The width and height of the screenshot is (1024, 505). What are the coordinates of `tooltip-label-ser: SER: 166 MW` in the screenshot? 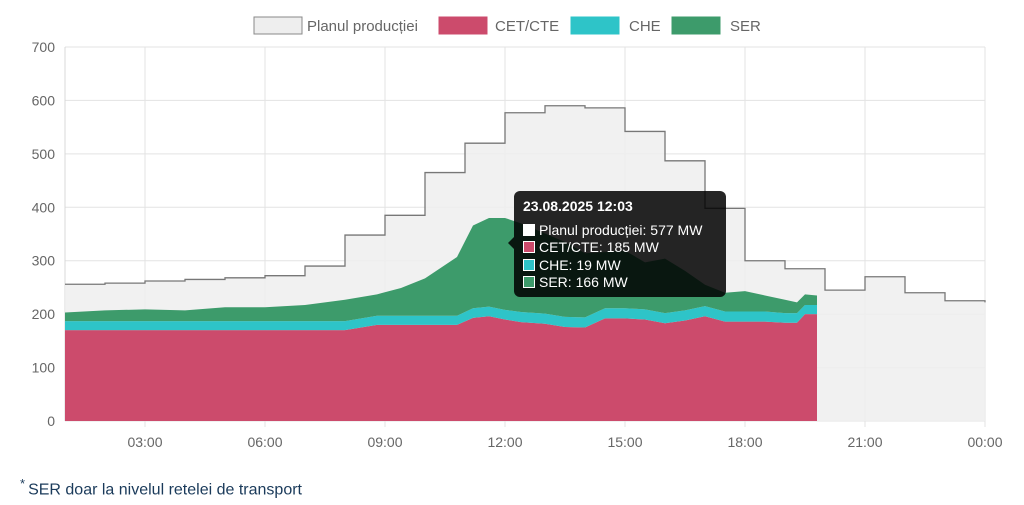 It's located at (583, 282).